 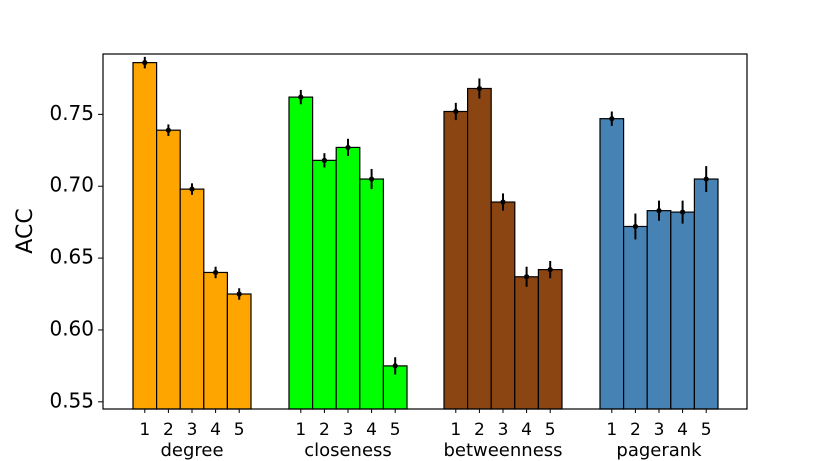 What do you see at coordinates (71, 185) in the screenshot?
I see `y-tick-label: 0.70` at bounding box center [71, 185].